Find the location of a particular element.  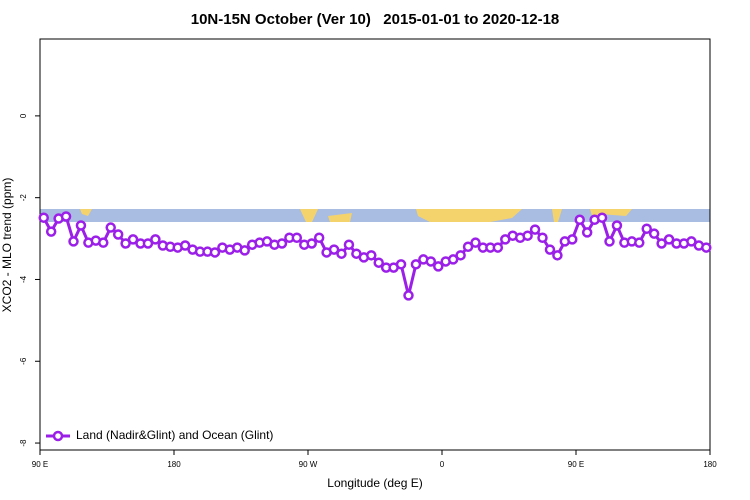

y-axis-label: XCO2 - MLO trend (ppm) is located at coordinates (7, 245).